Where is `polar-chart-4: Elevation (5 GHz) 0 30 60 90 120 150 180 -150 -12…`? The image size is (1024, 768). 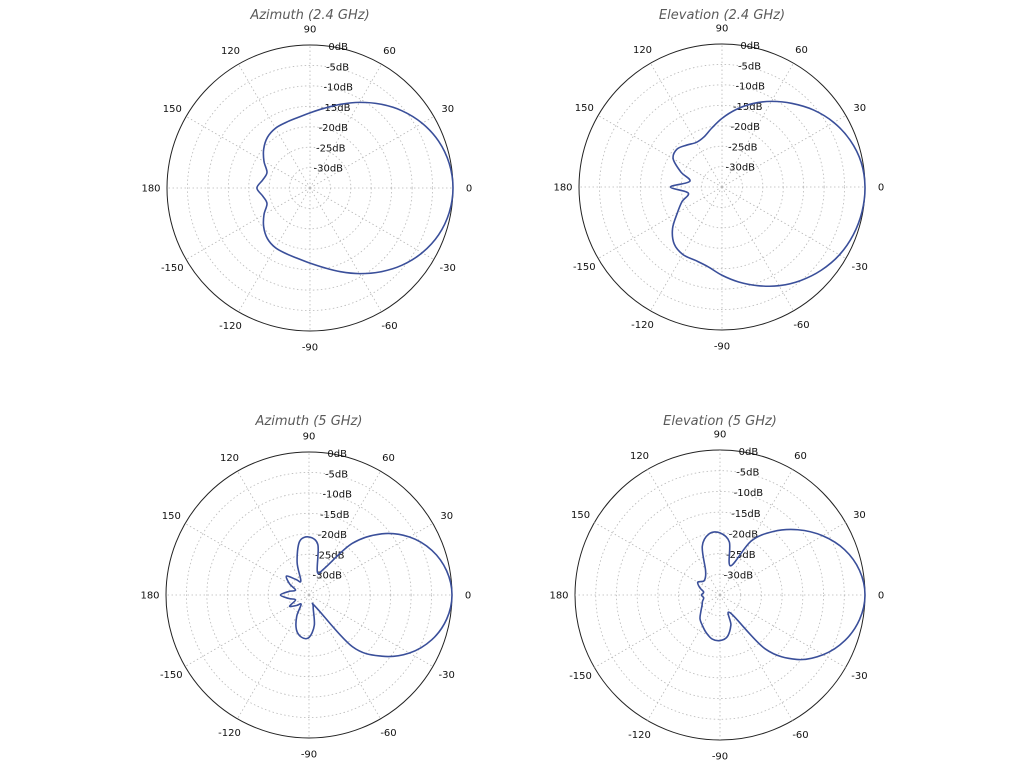 polar-chart-4: Elevation (5 GHz) 0 30 60 90 120 150 180 -150 -12… is located at coordinates (716, 588).